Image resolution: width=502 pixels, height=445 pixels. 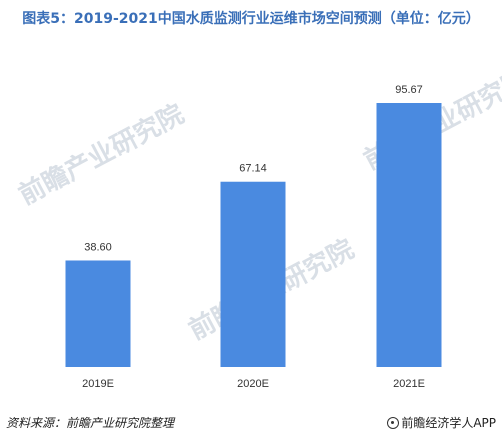 I want to click on value-label-2021E: 95.67, so click(x=409, y=90).